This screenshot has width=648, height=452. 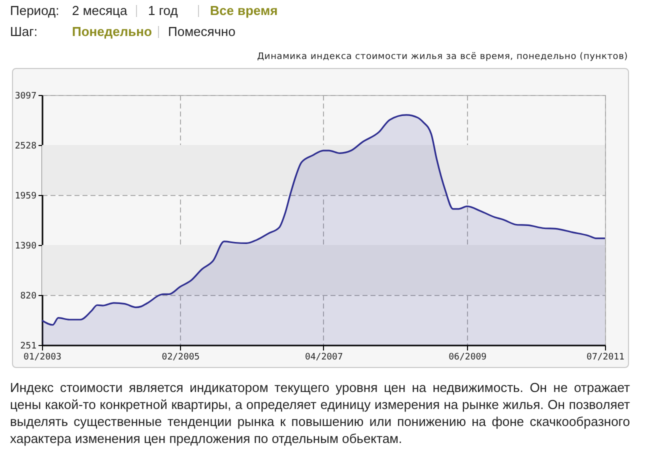 What do you see at coordinates (467, 357) in the screenshot?
I see `x-tick-label: 06/2009` at bounding box center [467, 357].